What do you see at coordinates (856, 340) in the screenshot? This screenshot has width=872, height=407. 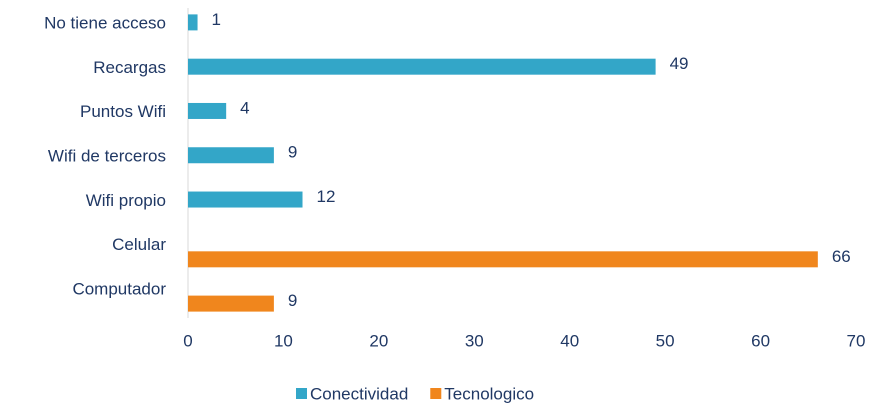 I see `x-tick-label: 70` at bounding box center [856, 340].